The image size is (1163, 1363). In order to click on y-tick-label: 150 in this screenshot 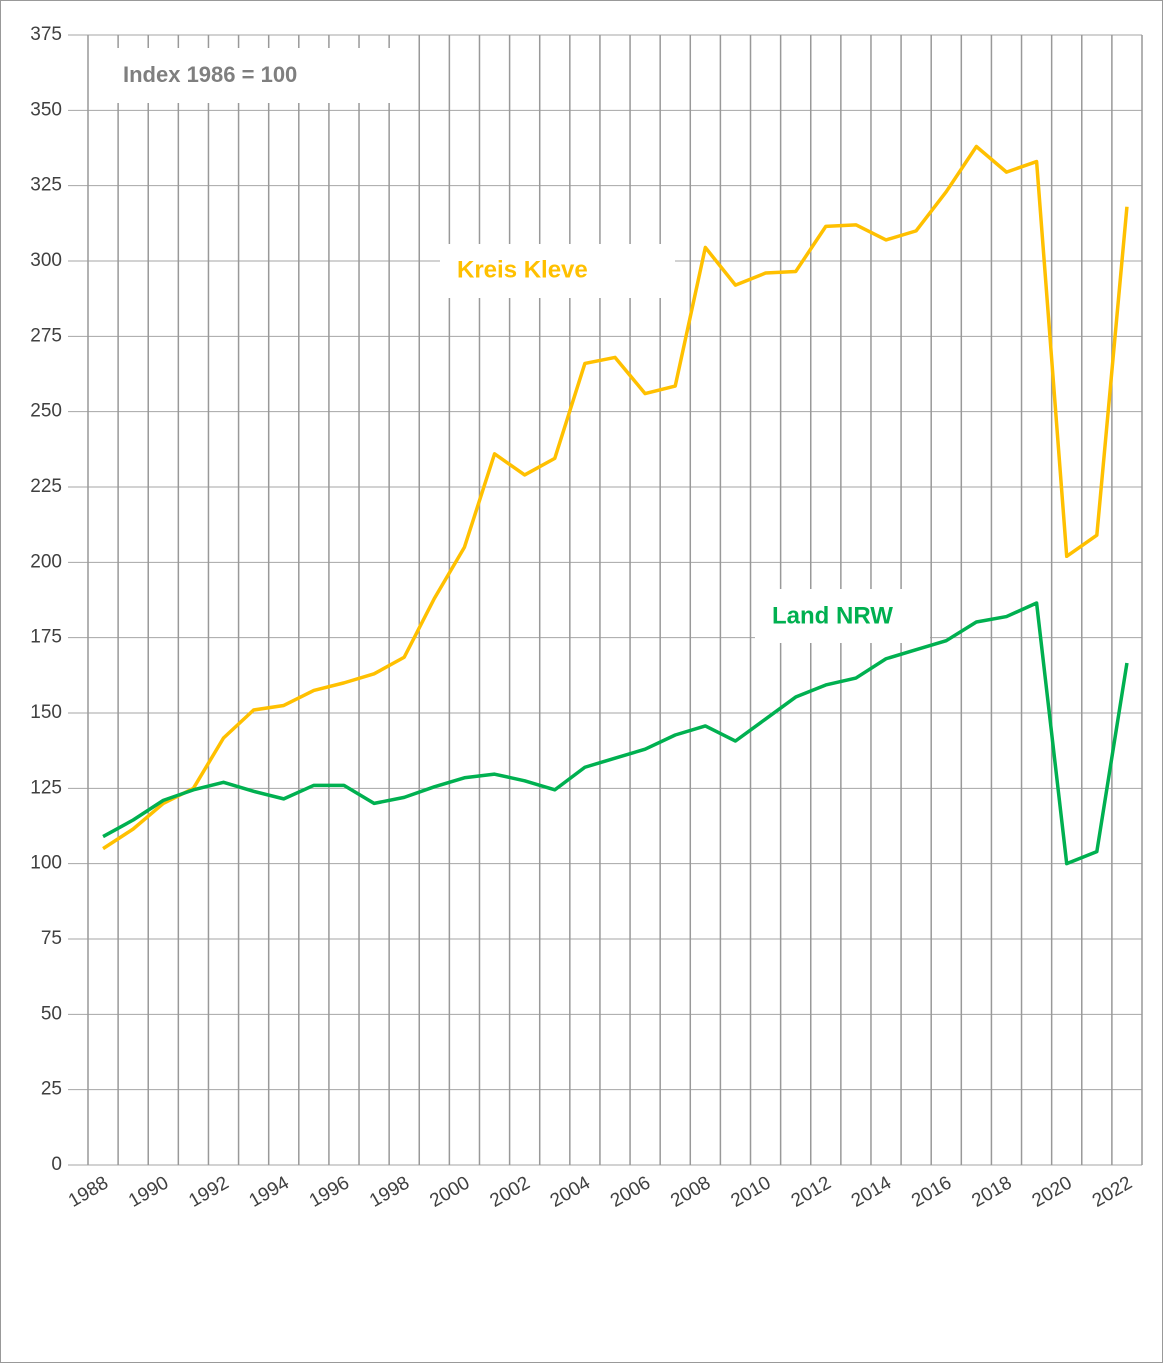, I will do `click(46, 712)`.